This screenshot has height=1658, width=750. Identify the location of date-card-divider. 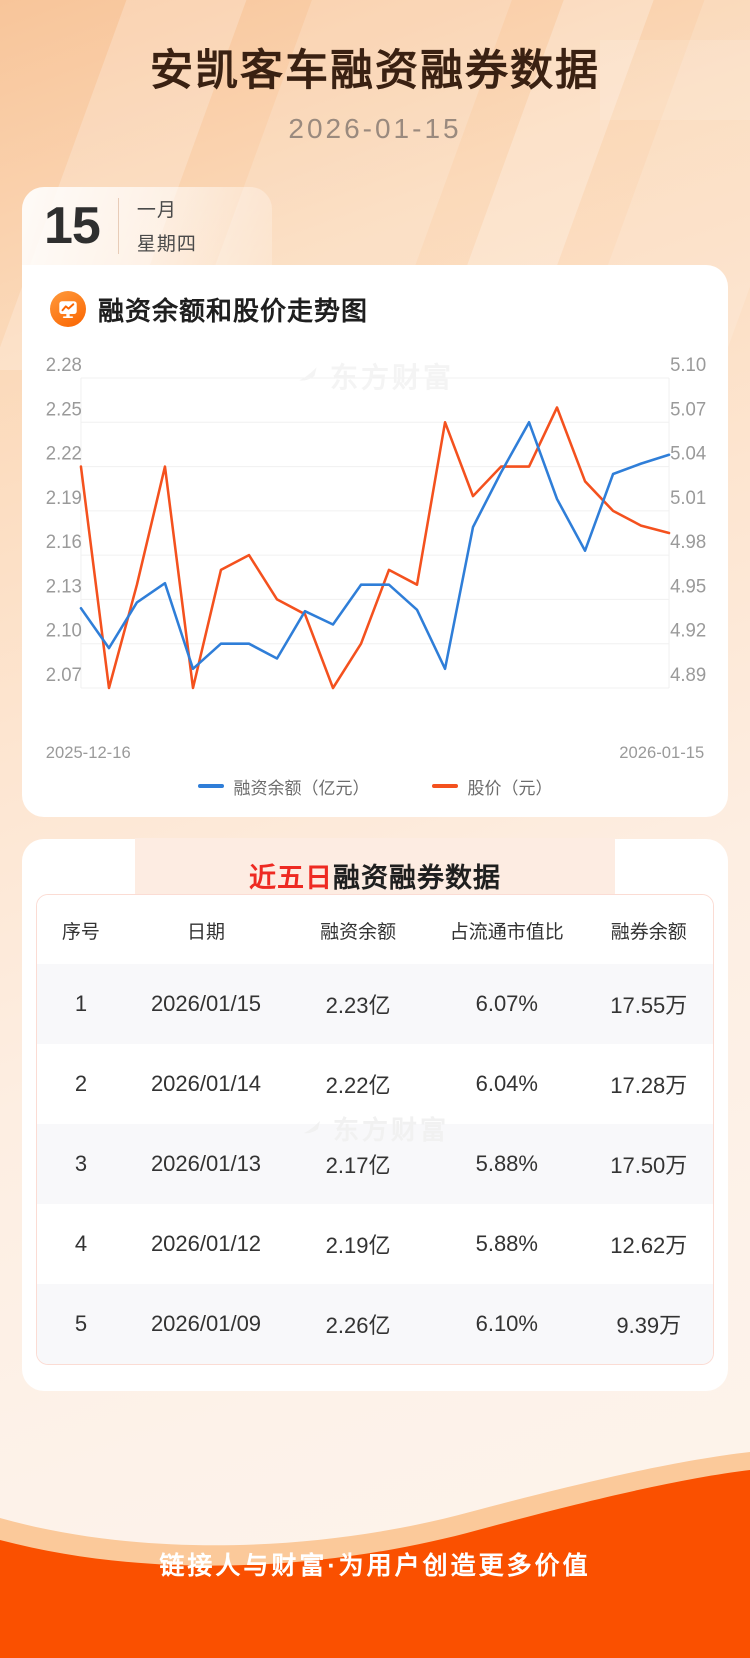
(118, 225).